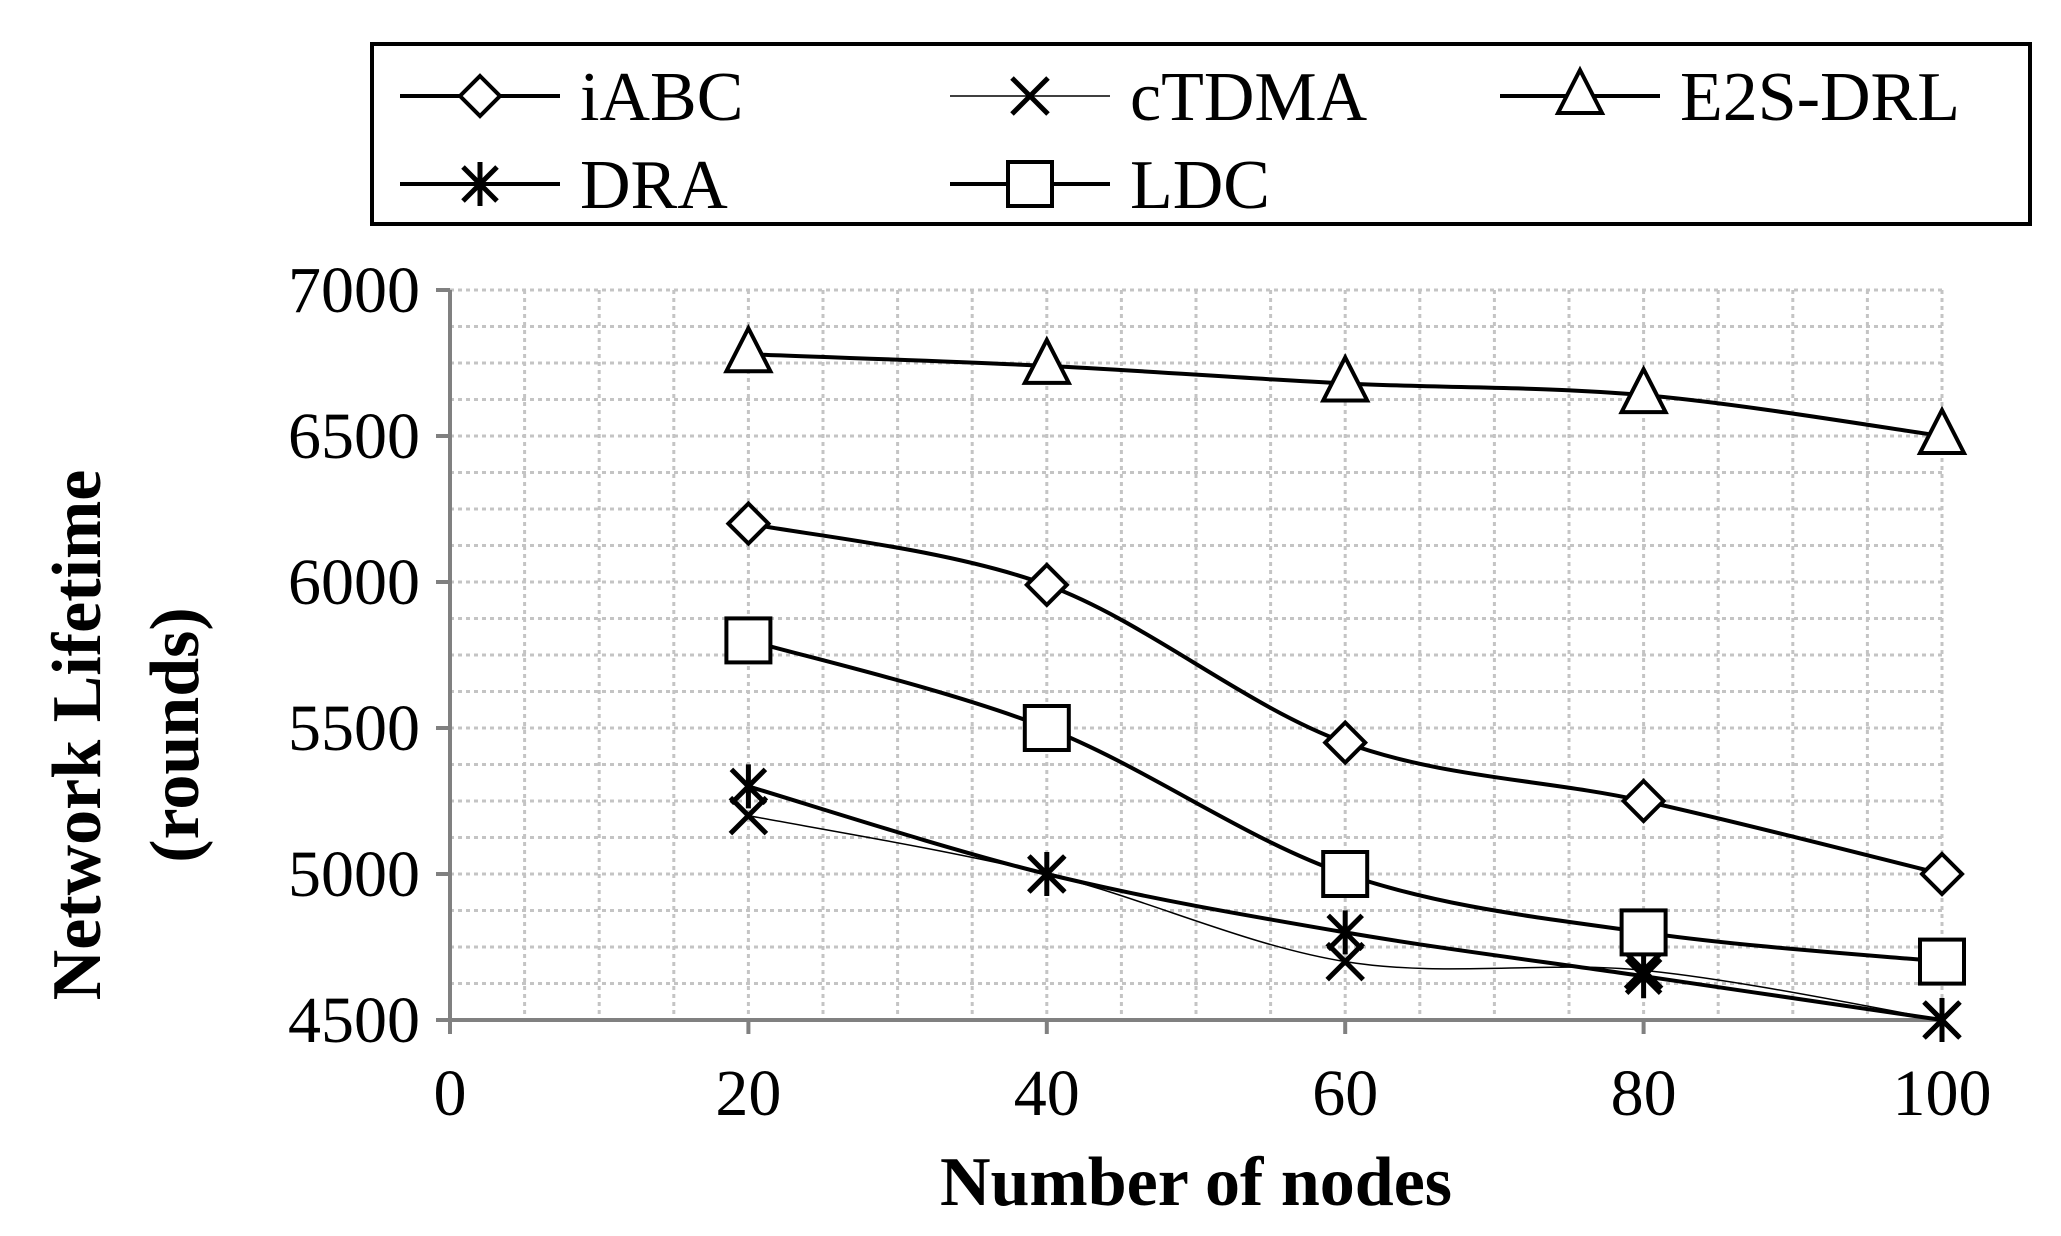  Describe the element at coordinates (77, 735) in the screenshot. I see `y-axis-title-line-1: Network Lifetime` at that location.